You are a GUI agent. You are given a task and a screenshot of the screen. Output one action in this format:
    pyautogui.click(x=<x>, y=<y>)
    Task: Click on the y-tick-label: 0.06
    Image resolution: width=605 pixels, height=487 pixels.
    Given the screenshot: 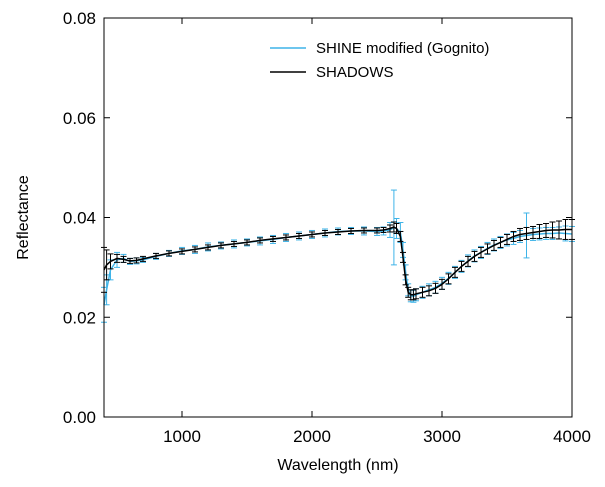 What is the action you would take?
    pyautogui.click(x=79, y=118)
    